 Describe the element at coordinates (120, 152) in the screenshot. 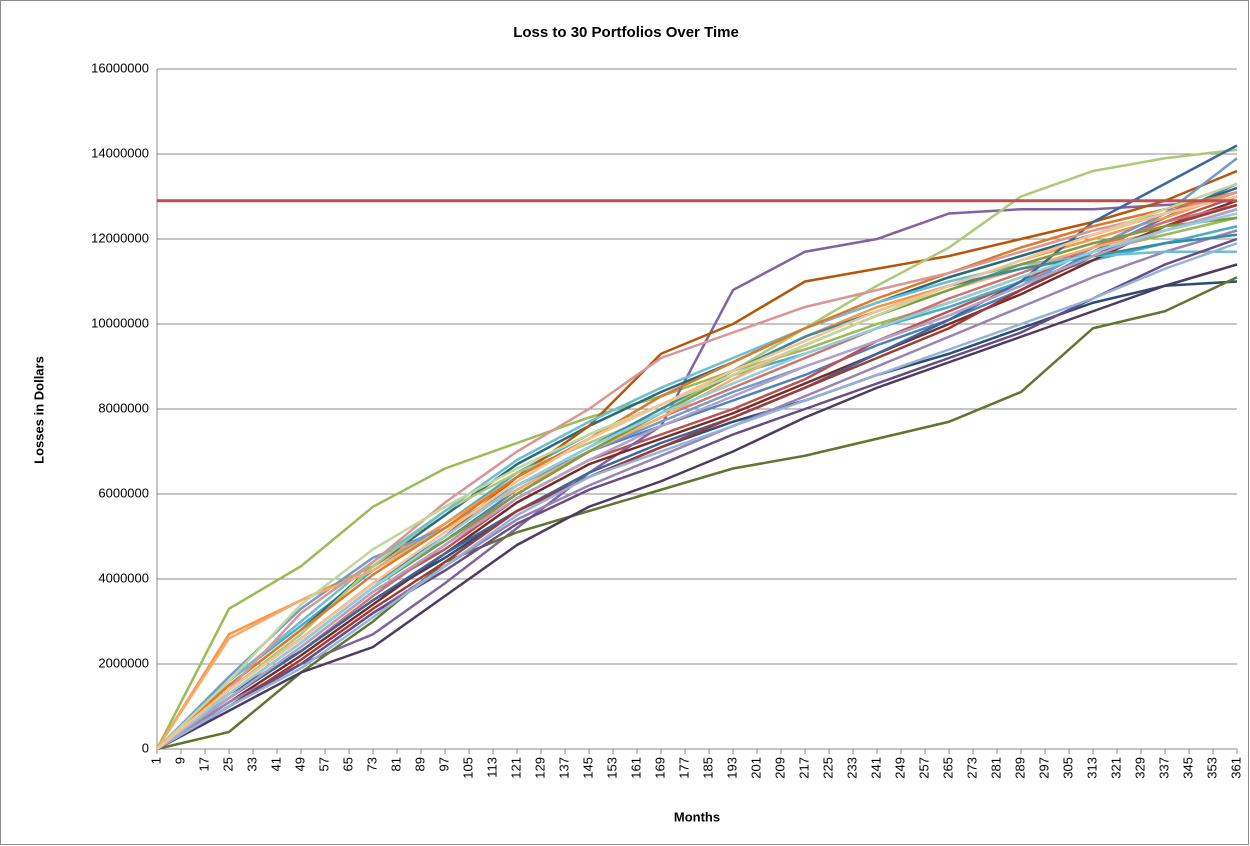

I see `y-tick-label: 14000000` at that location.